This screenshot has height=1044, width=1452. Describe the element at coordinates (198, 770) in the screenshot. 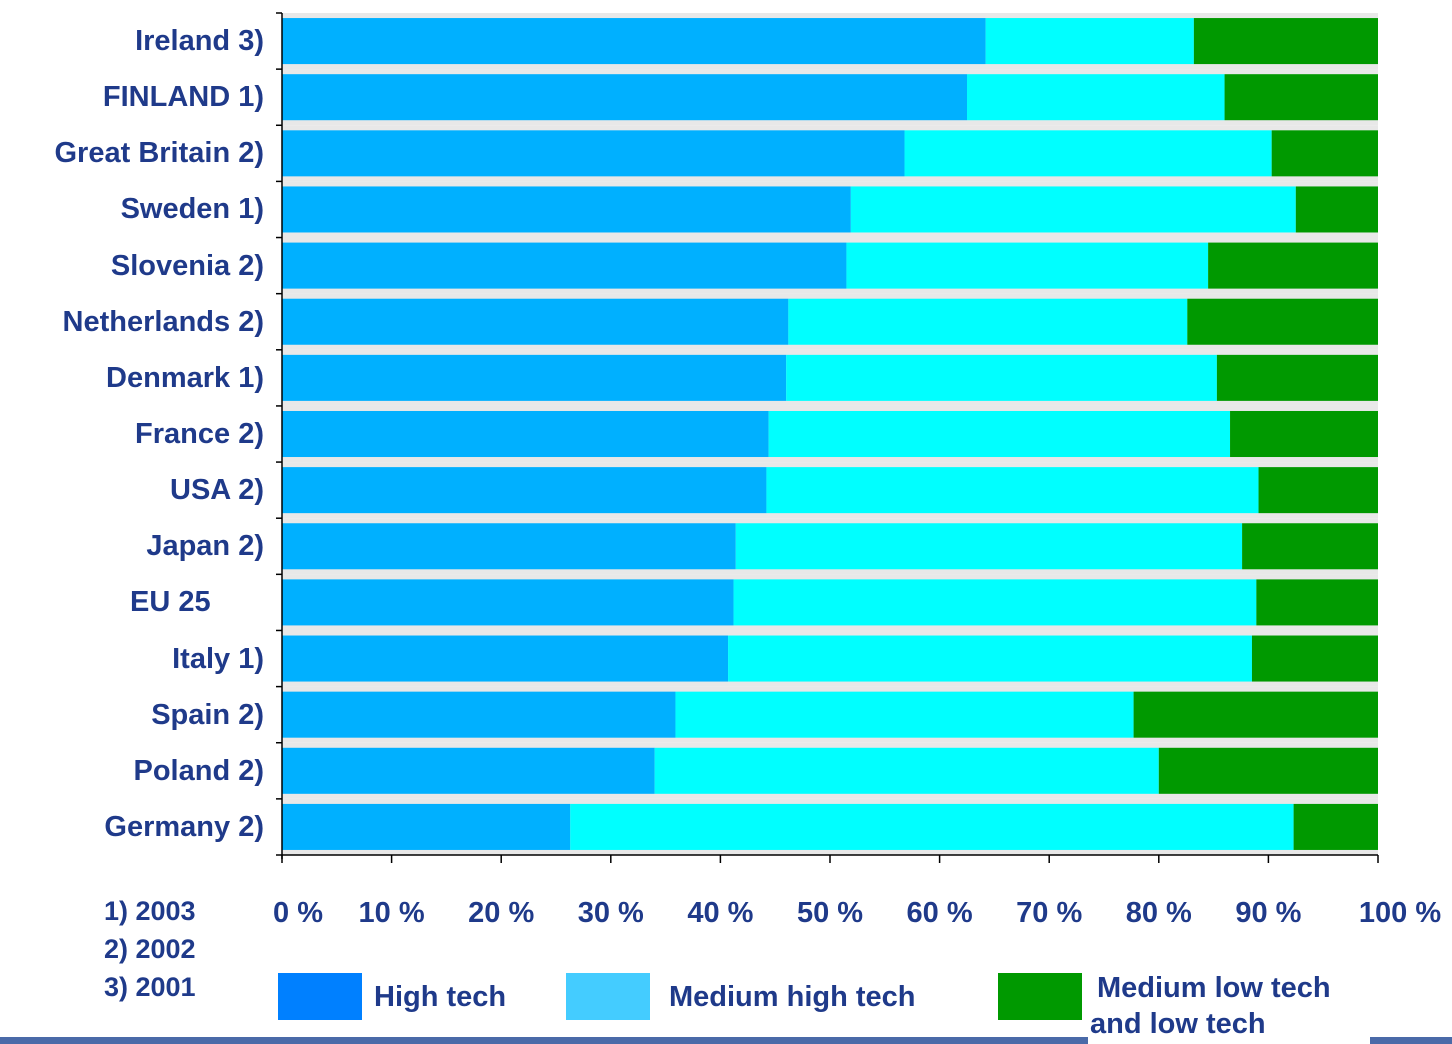

I see `category-label: Poland 2)` at that location.